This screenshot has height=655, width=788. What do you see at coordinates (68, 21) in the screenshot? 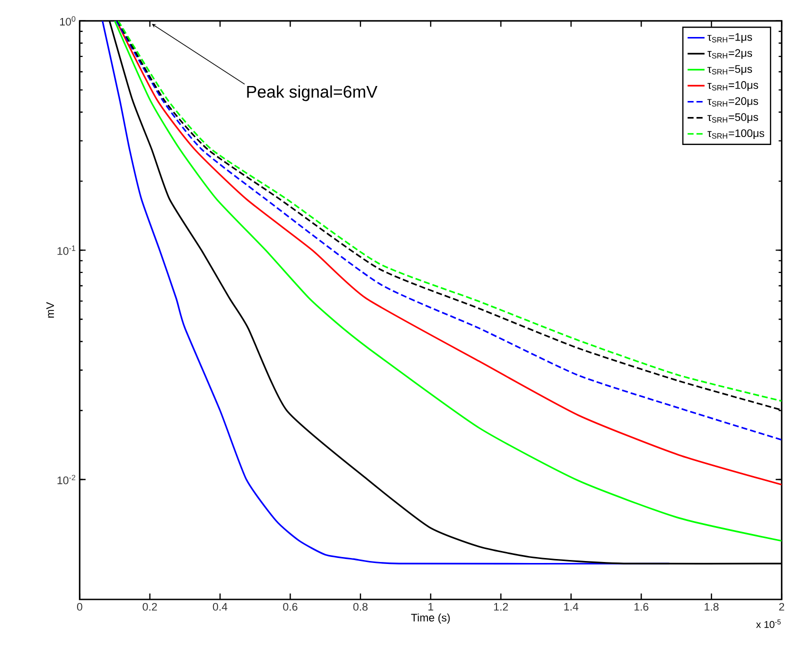
I see `y-tick-label: 10$^{0}$` at bounding box center [68, 21].